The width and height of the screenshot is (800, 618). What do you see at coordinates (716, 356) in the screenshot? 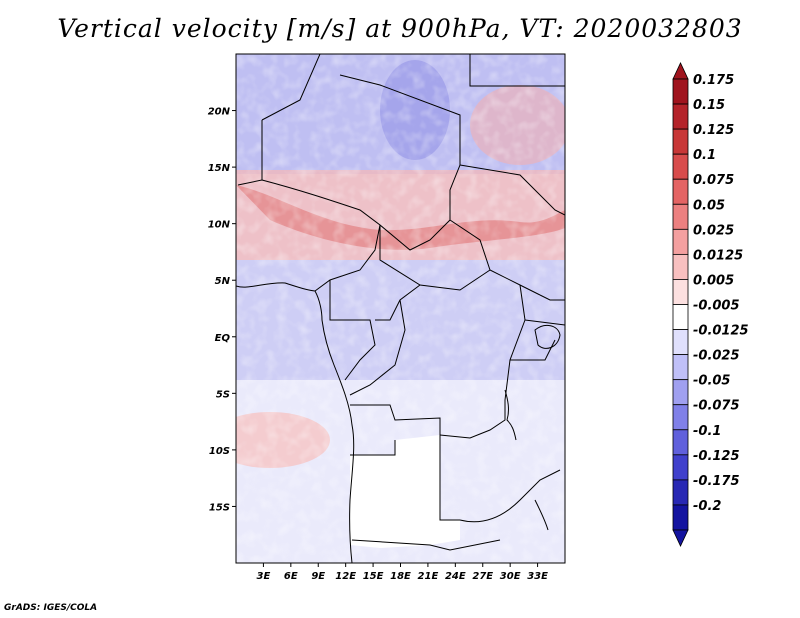
I see `colorbar-label: -0.025` at bounding box center [716, 356].